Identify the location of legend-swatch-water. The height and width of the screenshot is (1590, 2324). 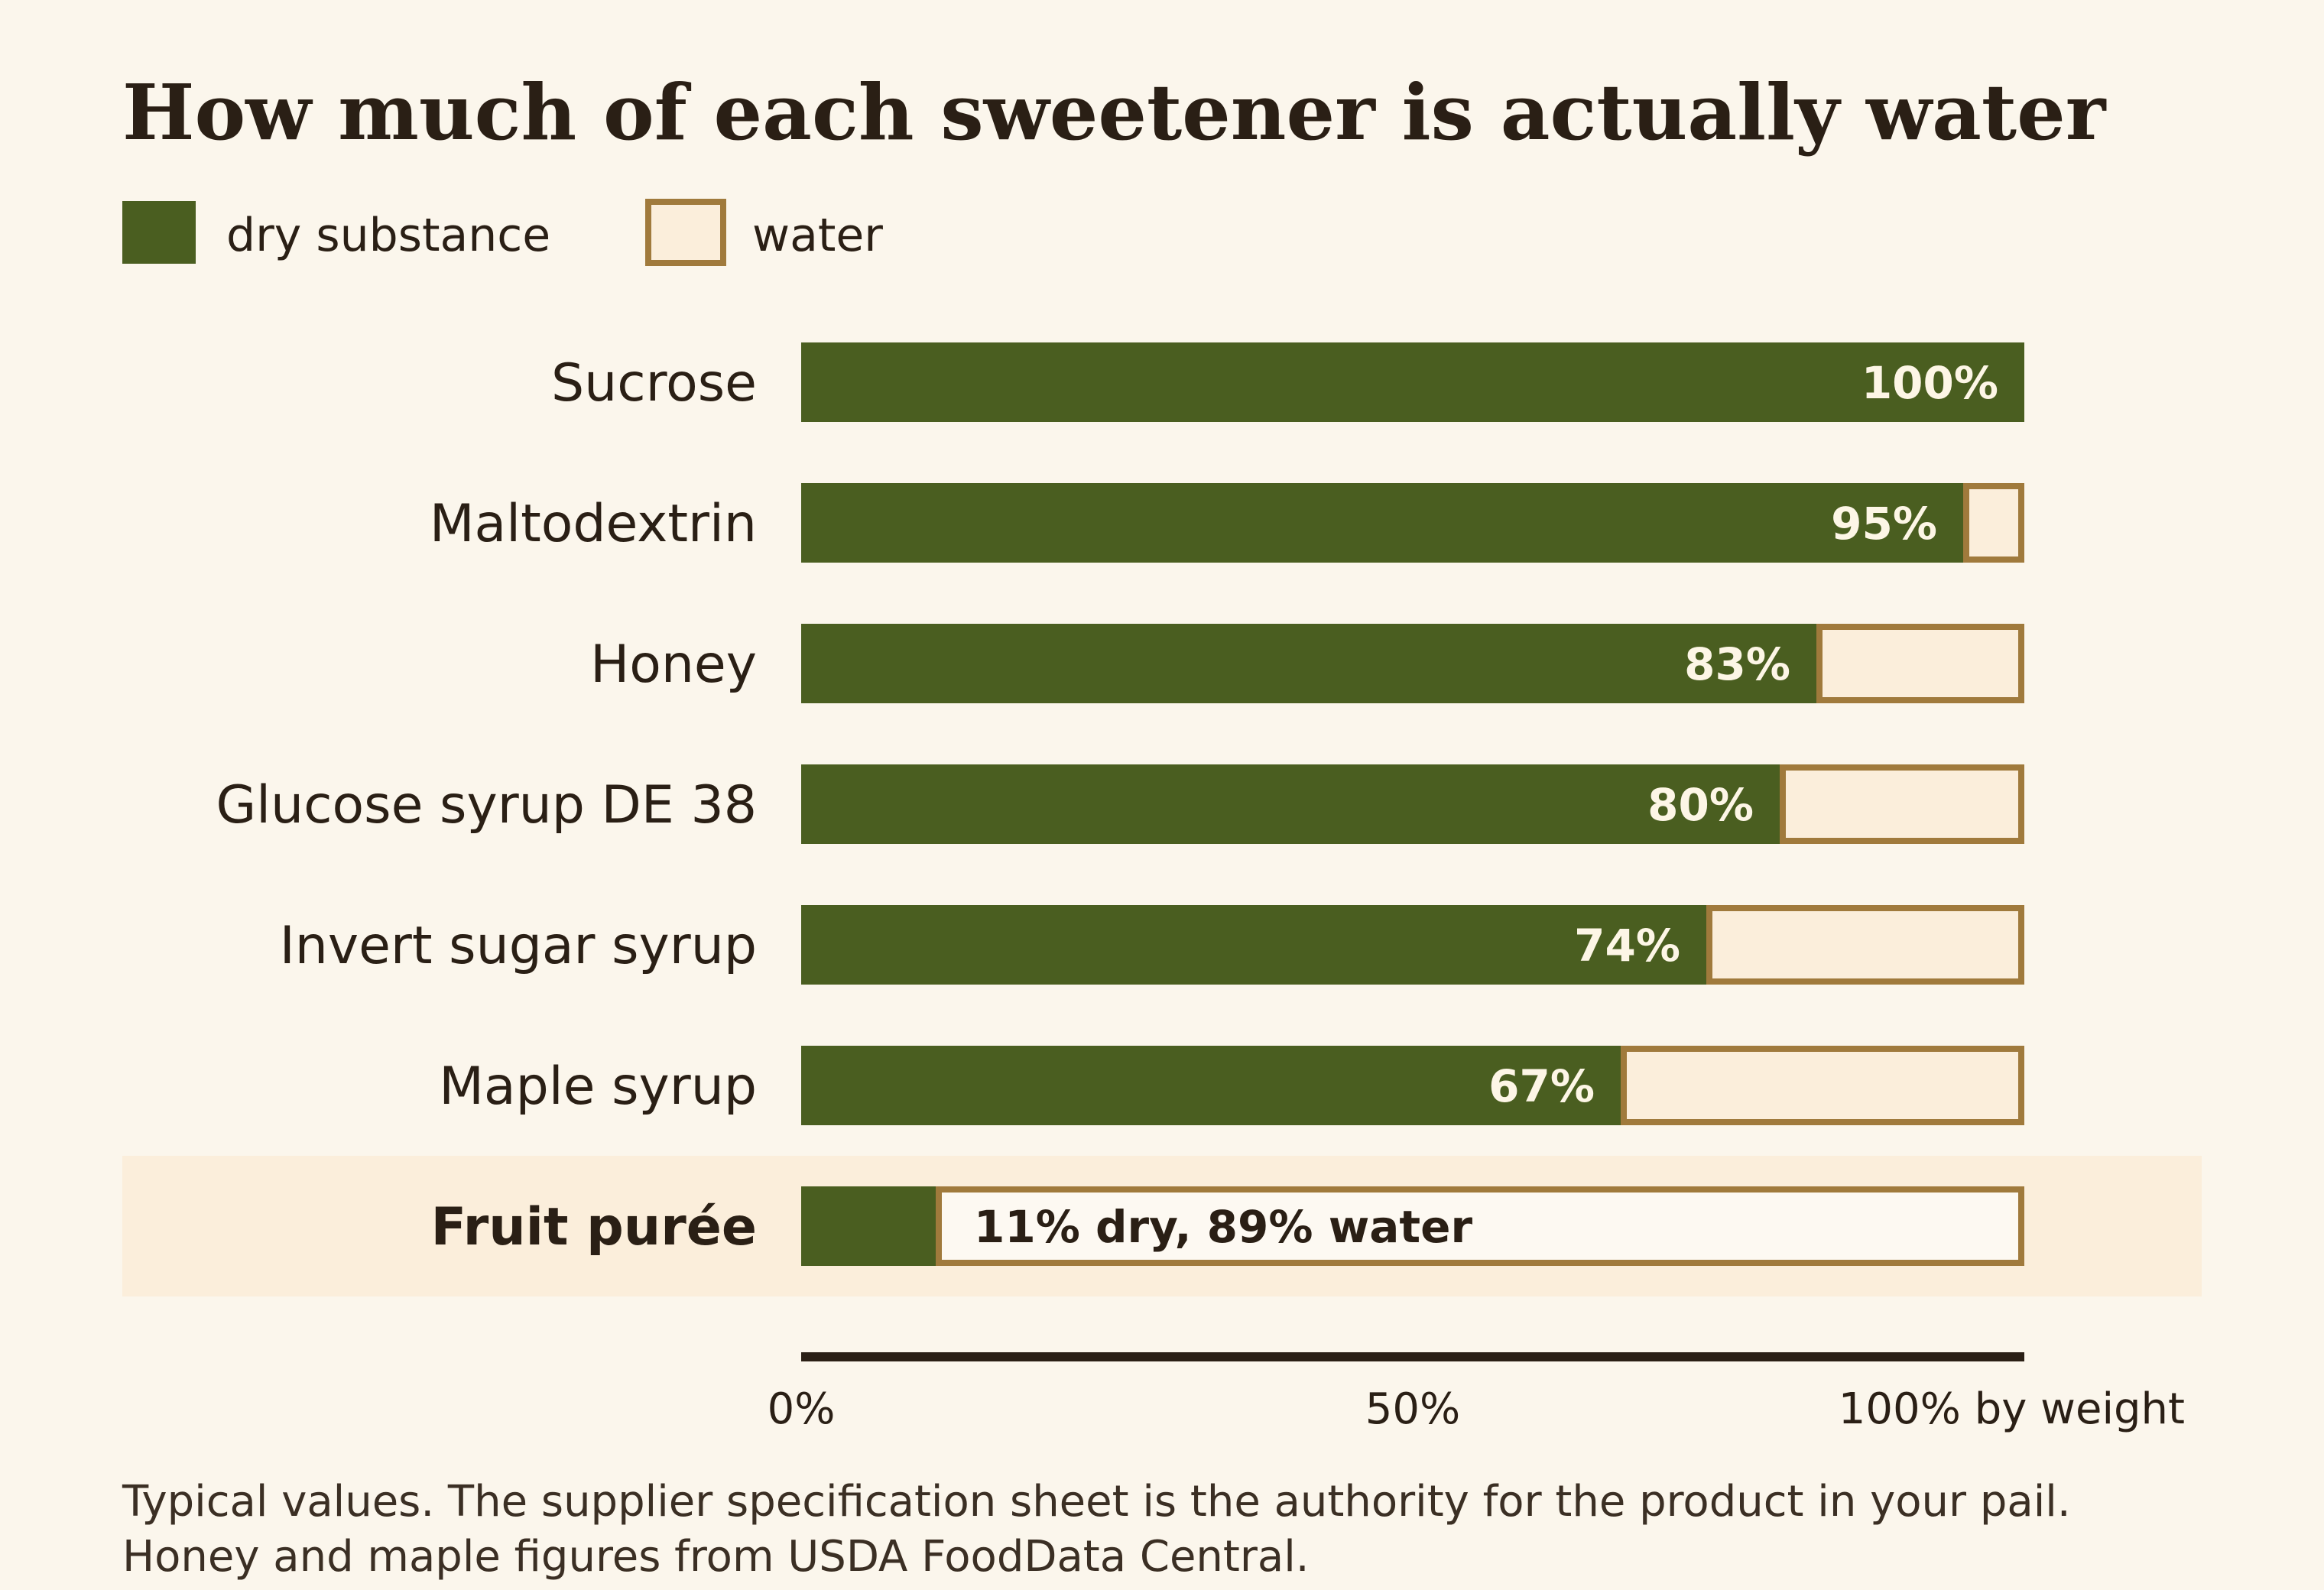
(685, 232).